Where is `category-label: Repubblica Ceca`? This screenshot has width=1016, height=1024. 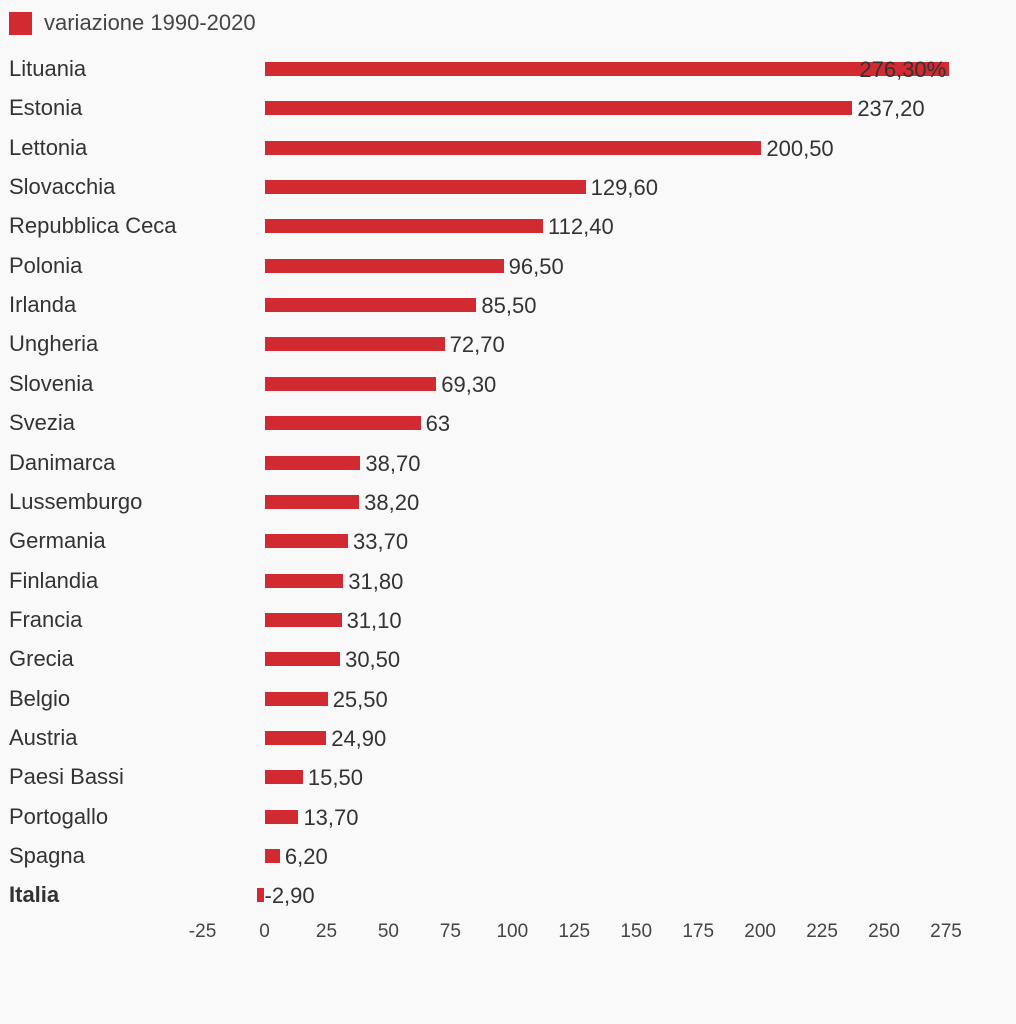
category-label: Repubblica Ceca is located at coordinates (93, 226).